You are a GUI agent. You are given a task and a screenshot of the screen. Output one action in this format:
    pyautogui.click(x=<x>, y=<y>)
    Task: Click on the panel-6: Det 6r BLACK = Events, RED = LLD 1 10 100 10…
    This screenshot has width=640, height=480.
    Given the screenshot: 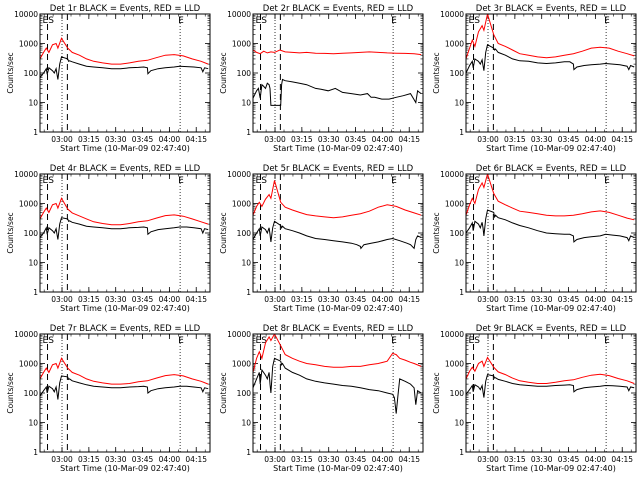 What is the action you would take?
    pyautogui.click(x=534, y=238)
    